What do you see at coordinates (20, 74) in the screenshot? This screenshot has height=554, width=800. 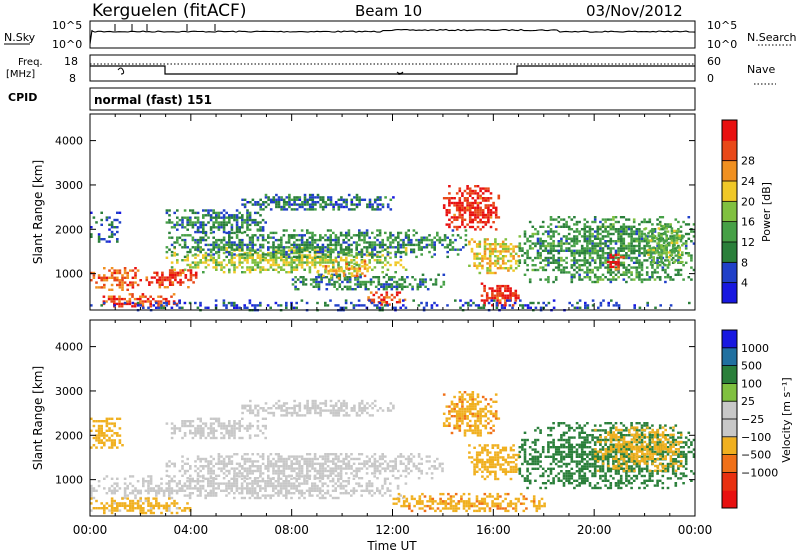 I see `freq-label-2: [MHz]` at bounding box center [20, 74].